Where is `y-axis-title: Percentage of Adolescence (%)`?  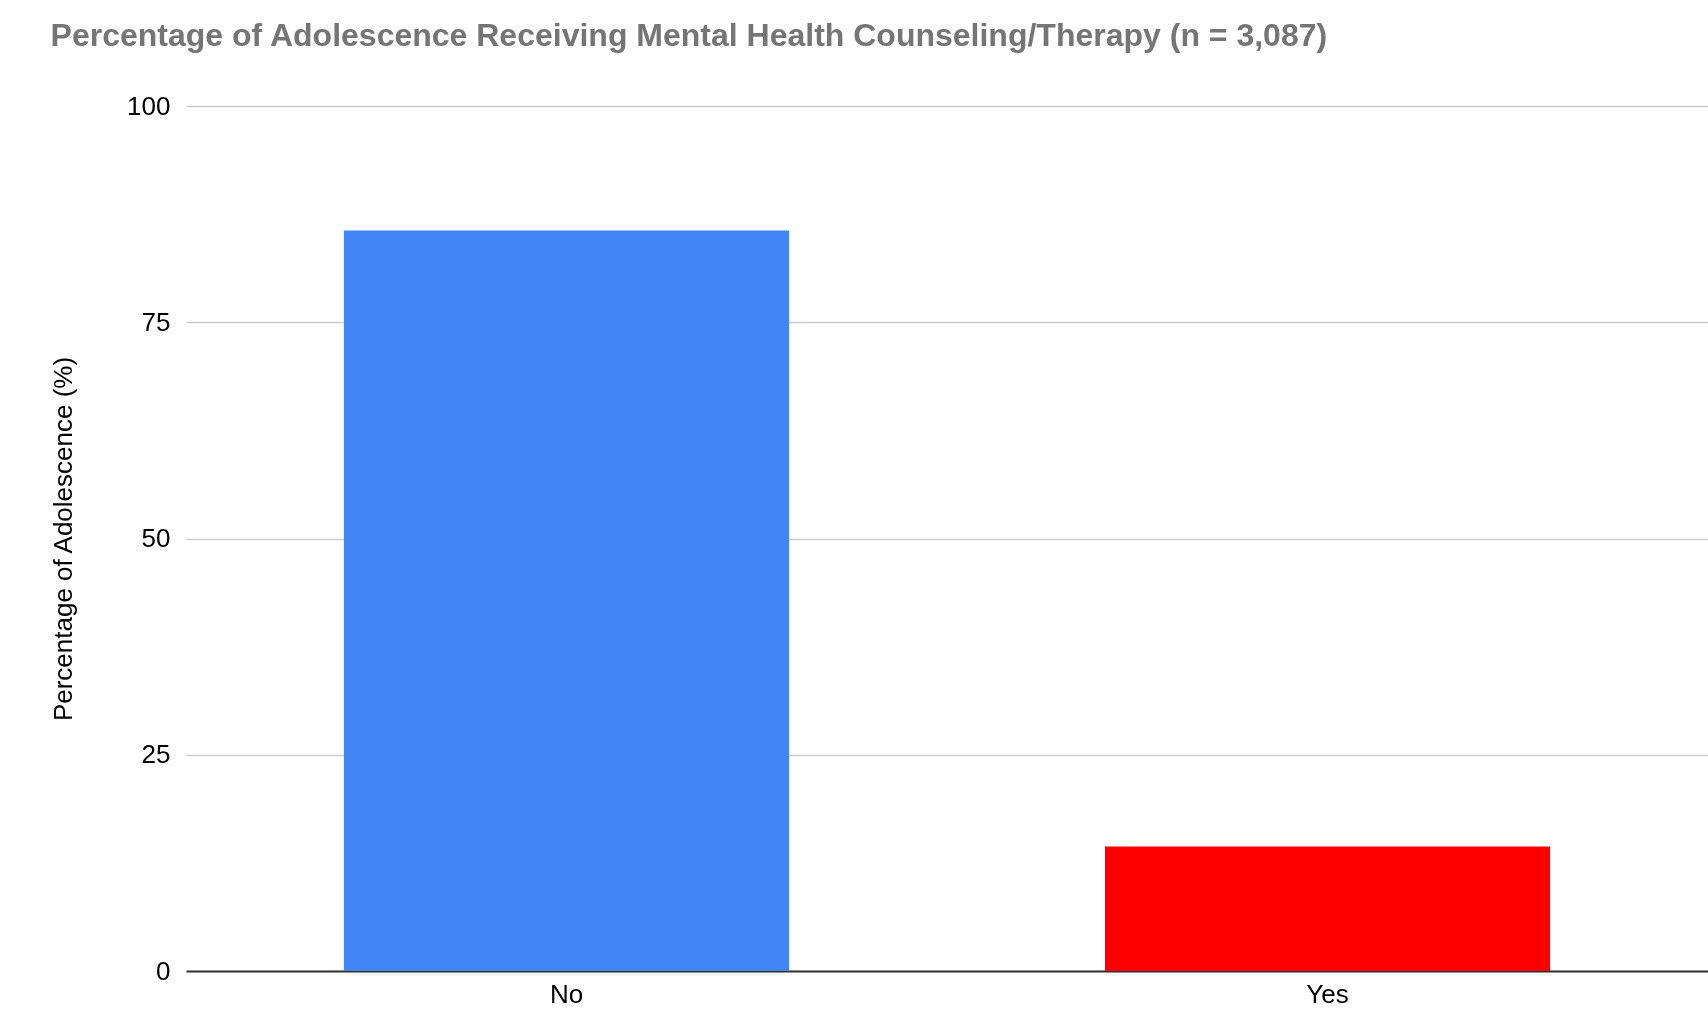
y-axis-title: Percentage of Adolescence (%) is located at coordinates (63, 539).